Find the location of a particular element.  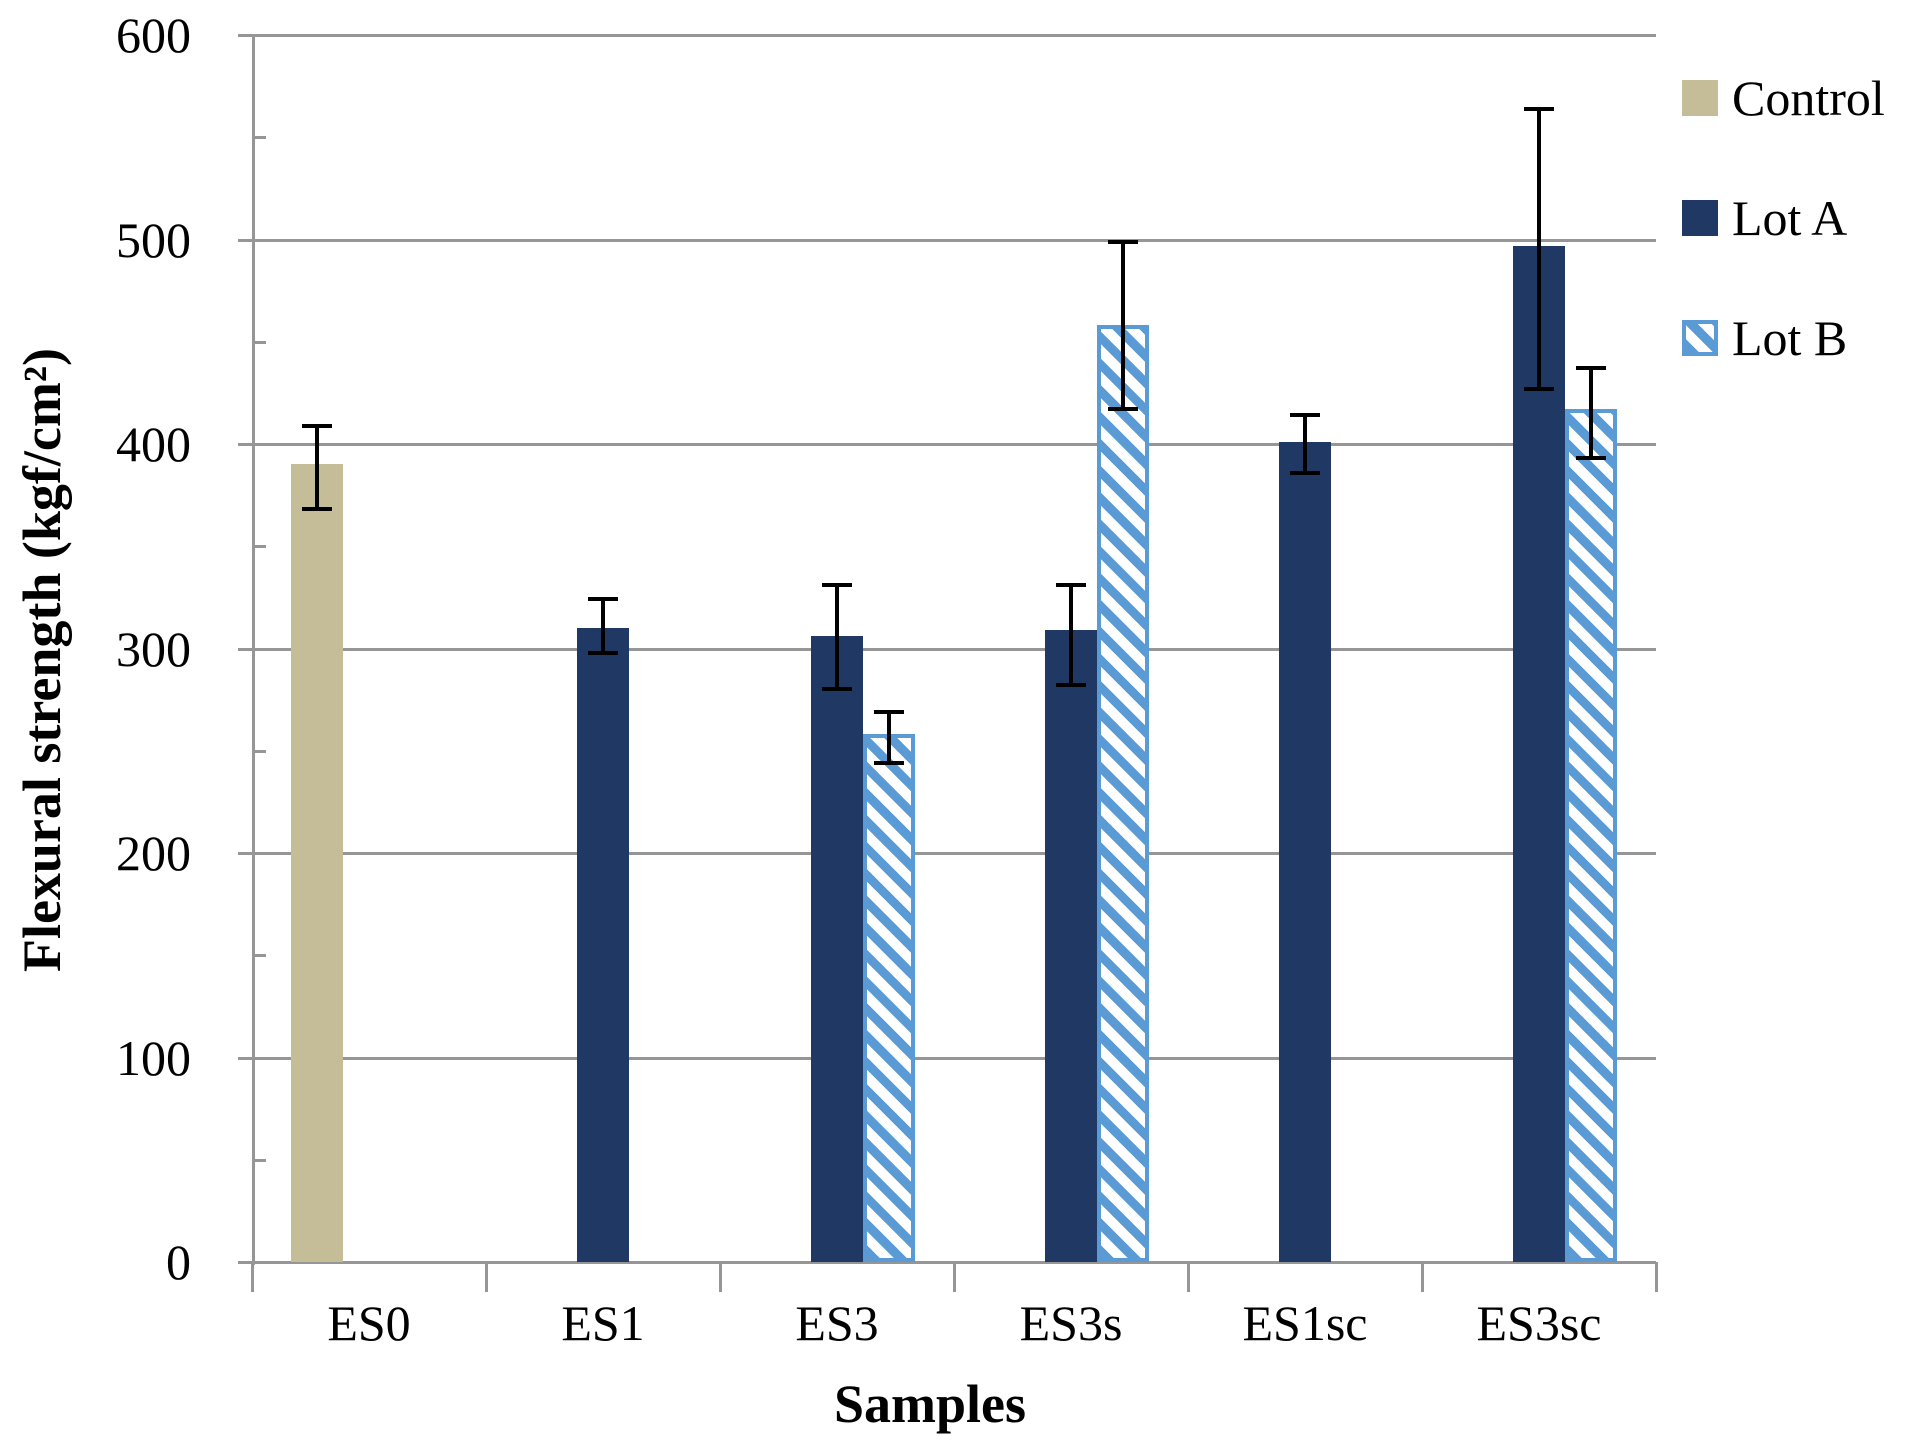

x-axis-title: Samples is located at coordinates (930, 1404).